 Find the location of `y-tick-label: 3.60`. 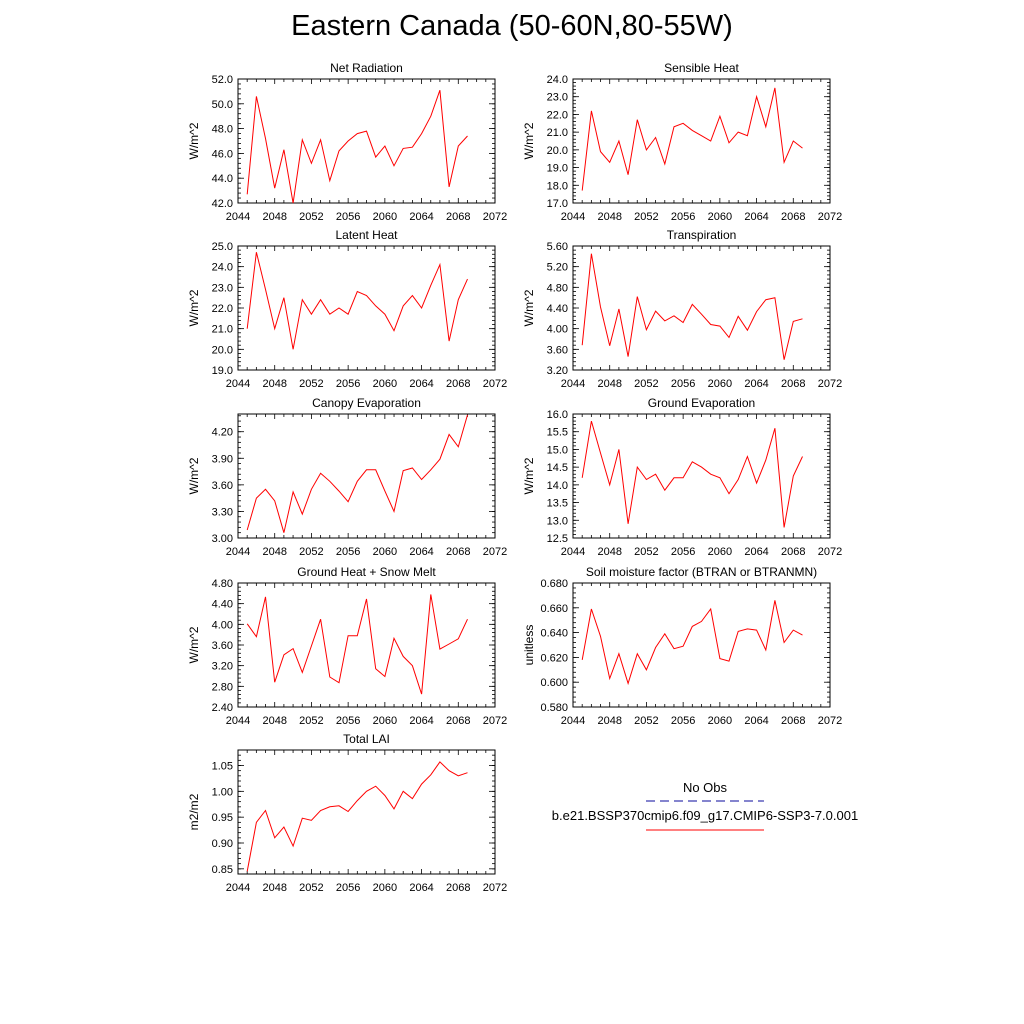

y-tick-label: 3.60 is located at coordinates (557, 350).